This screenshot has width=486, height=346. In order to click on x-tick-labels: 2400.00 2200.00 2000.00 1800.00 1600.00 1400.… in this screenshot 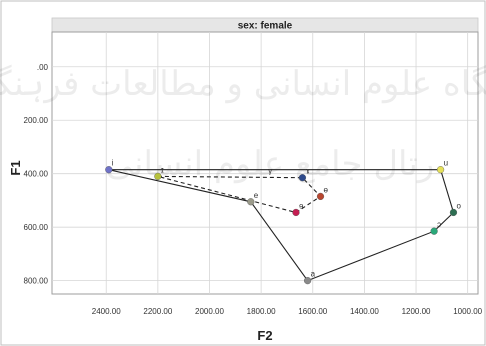, I will do `click(287, 311)`.